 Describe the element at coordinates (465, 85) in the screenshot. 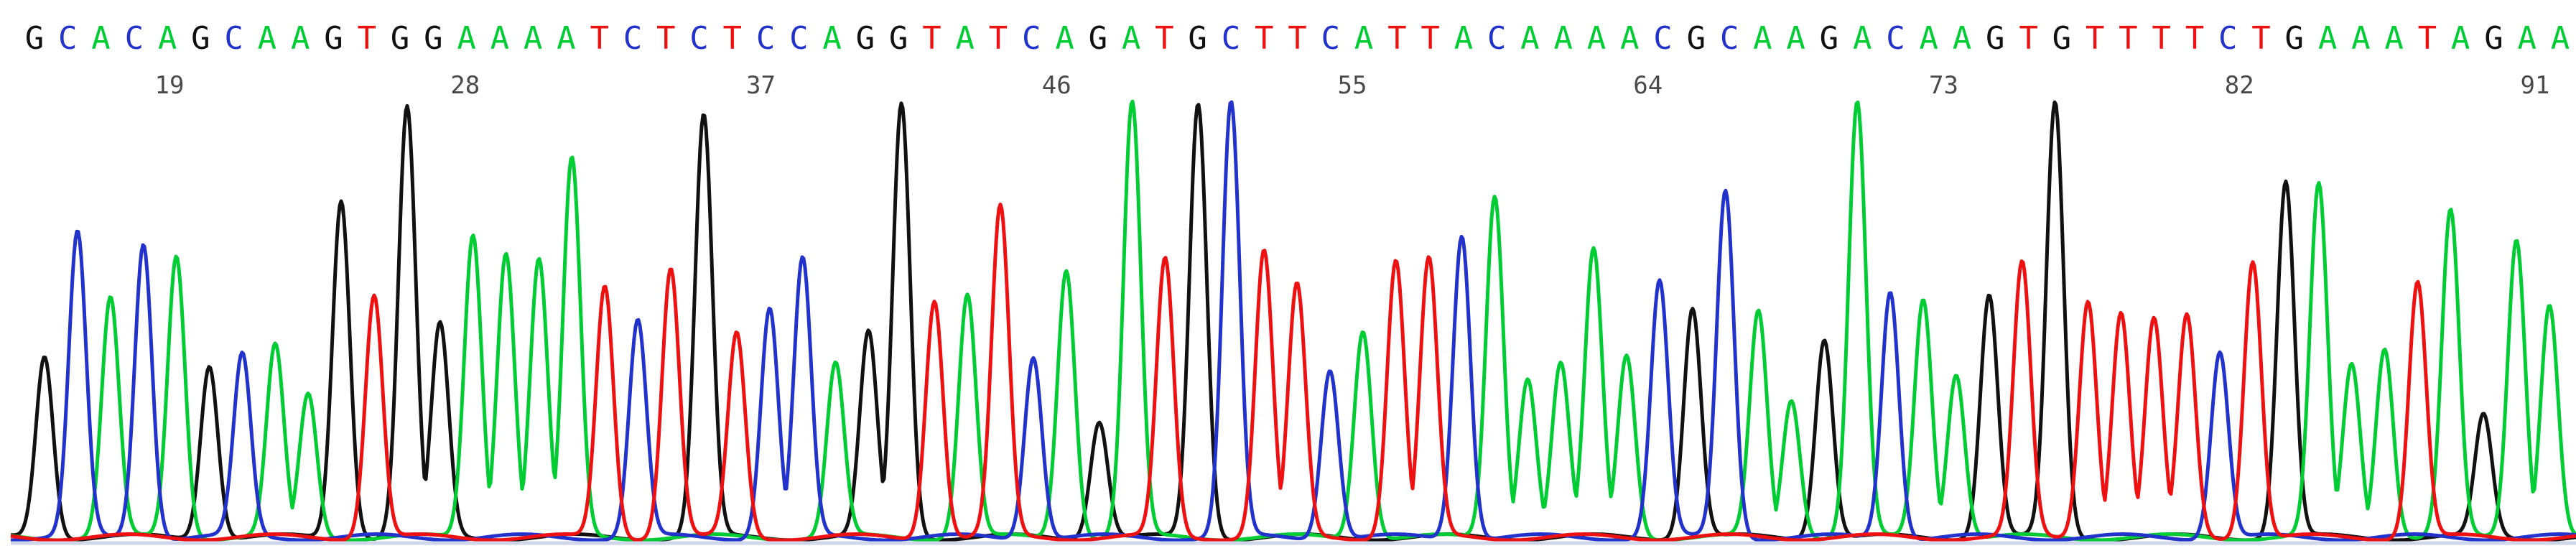

I see `position-label: 28` at that location.